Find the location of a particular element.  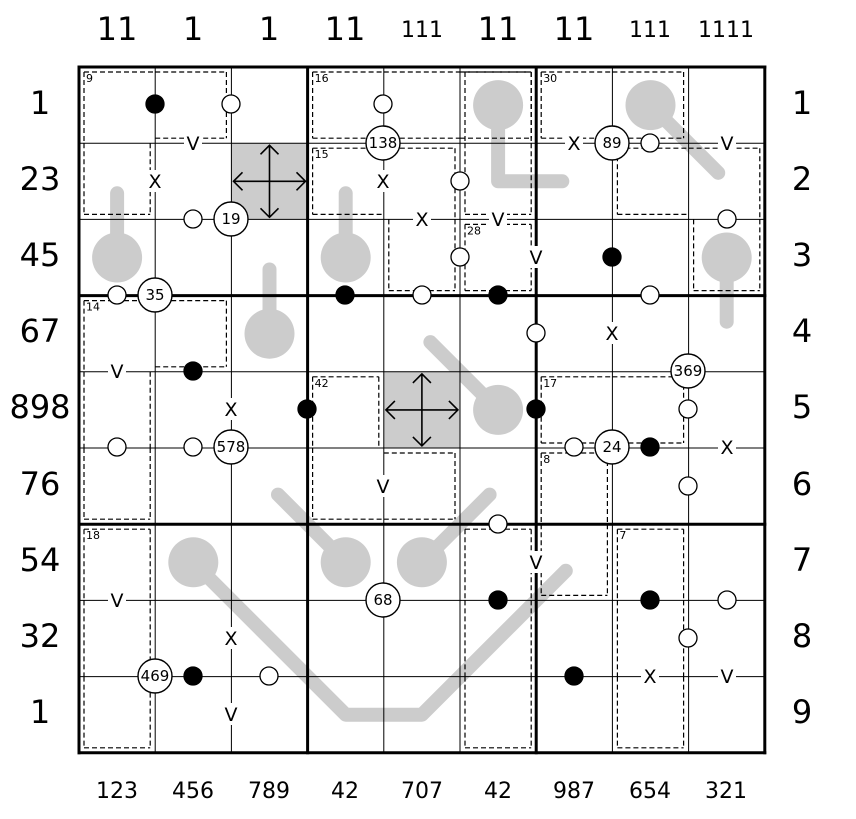

right-clue: 7 is located at coordinates (802, 560).